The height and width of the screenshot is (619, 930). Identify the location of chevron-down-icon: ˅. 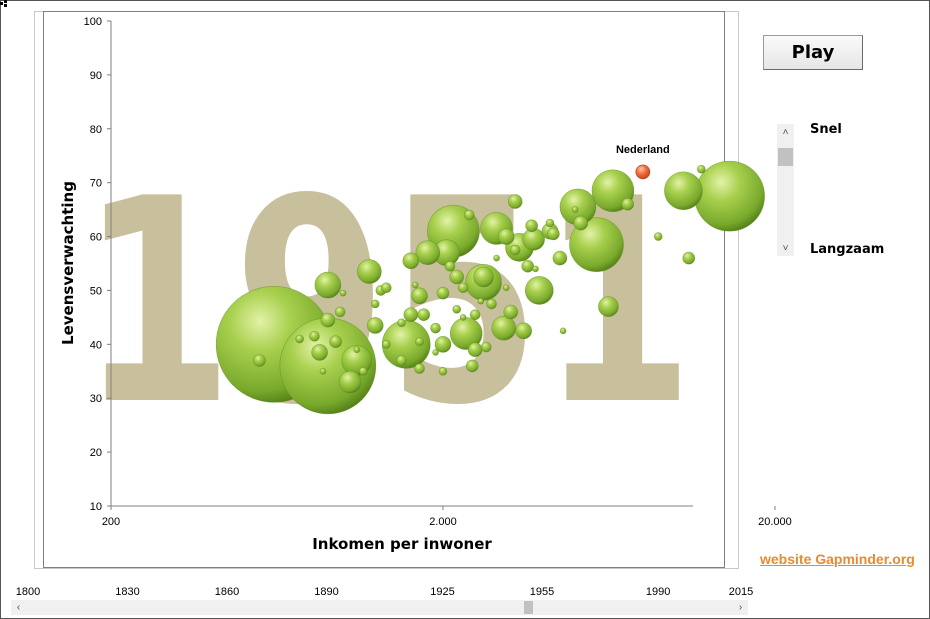
(785, 248).